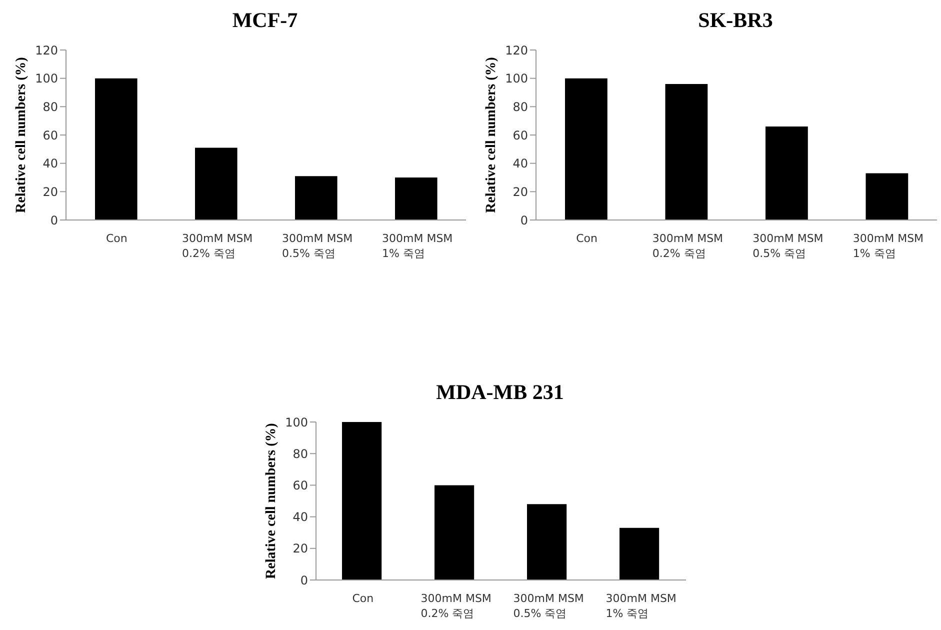  What do you see at coordinates (265, 20) in the screenshot?
I see `chart-title: MCF-7` at bounding box center [265, 20].